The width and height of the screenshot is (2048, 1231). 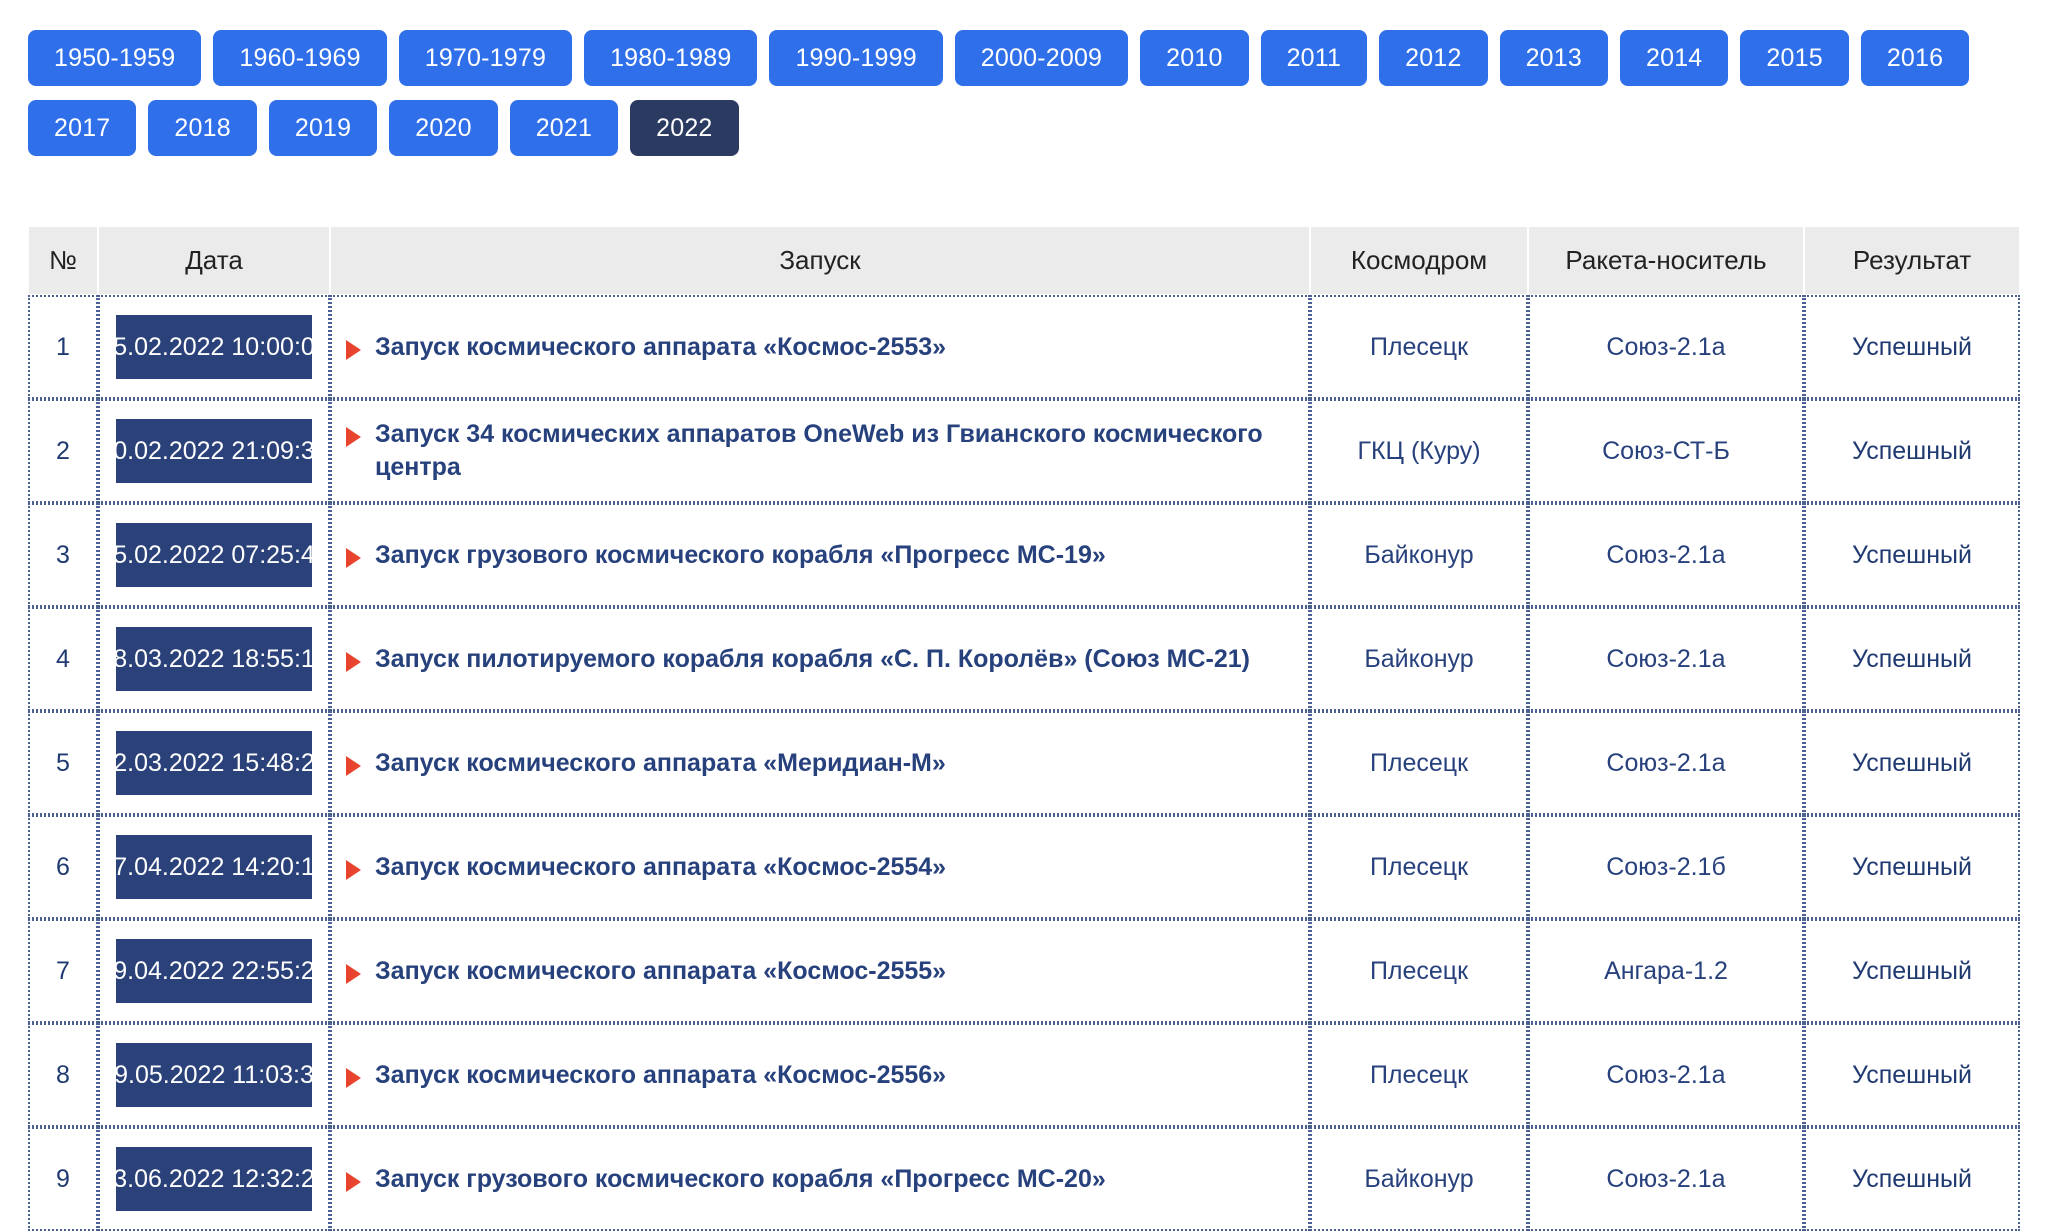 I want to click on column-header-rocket: Ракета-носитель, so click(x=1666, y=260).